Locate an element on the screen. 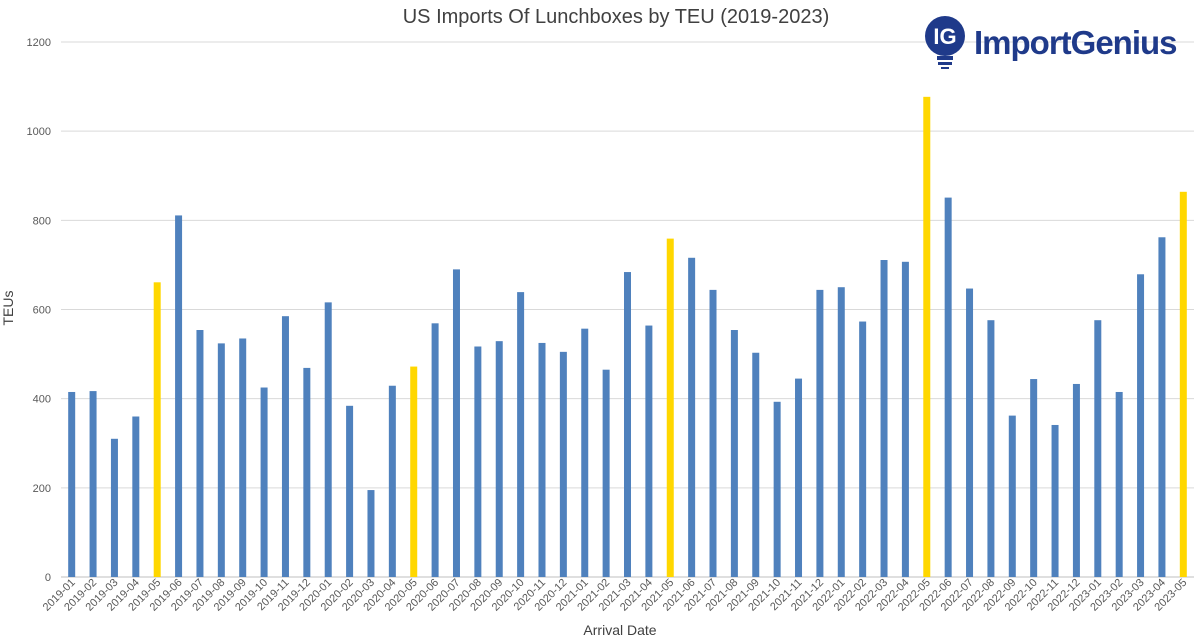 This screenshot has width=1200, height=638. importgenius-logo: IG ImportGenius is located at coordinates (1059, 42).